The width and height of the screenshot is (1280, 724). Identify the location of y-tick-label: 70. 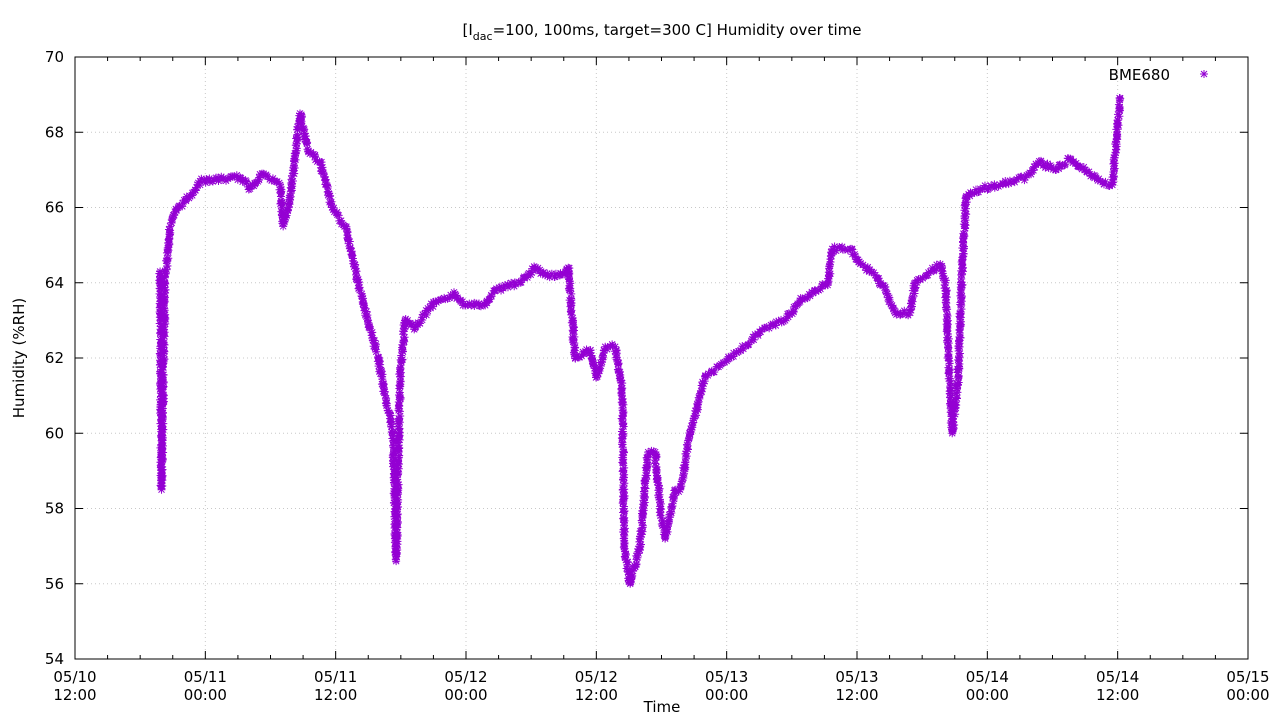
(54, 57).